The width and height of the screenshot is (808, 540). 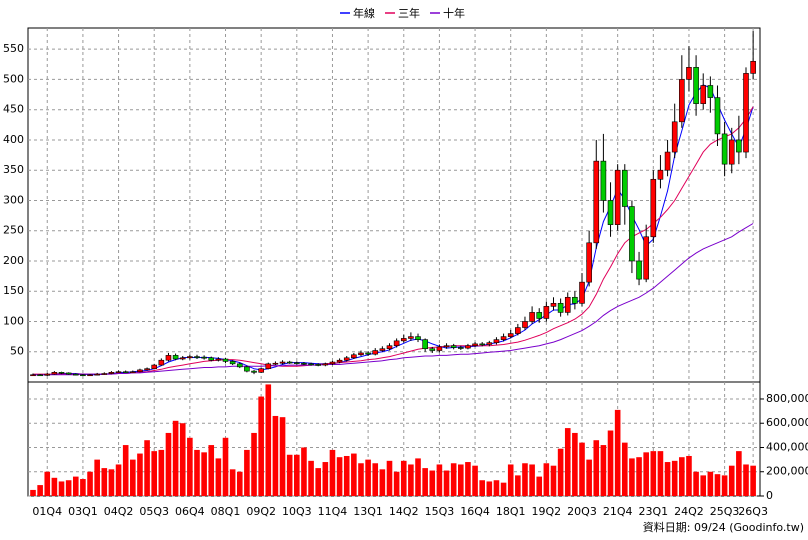 What do you see at coordinates (364, 13) in the screenshot?
I see `legend-label: 年線` at bounding box center [364, 13].